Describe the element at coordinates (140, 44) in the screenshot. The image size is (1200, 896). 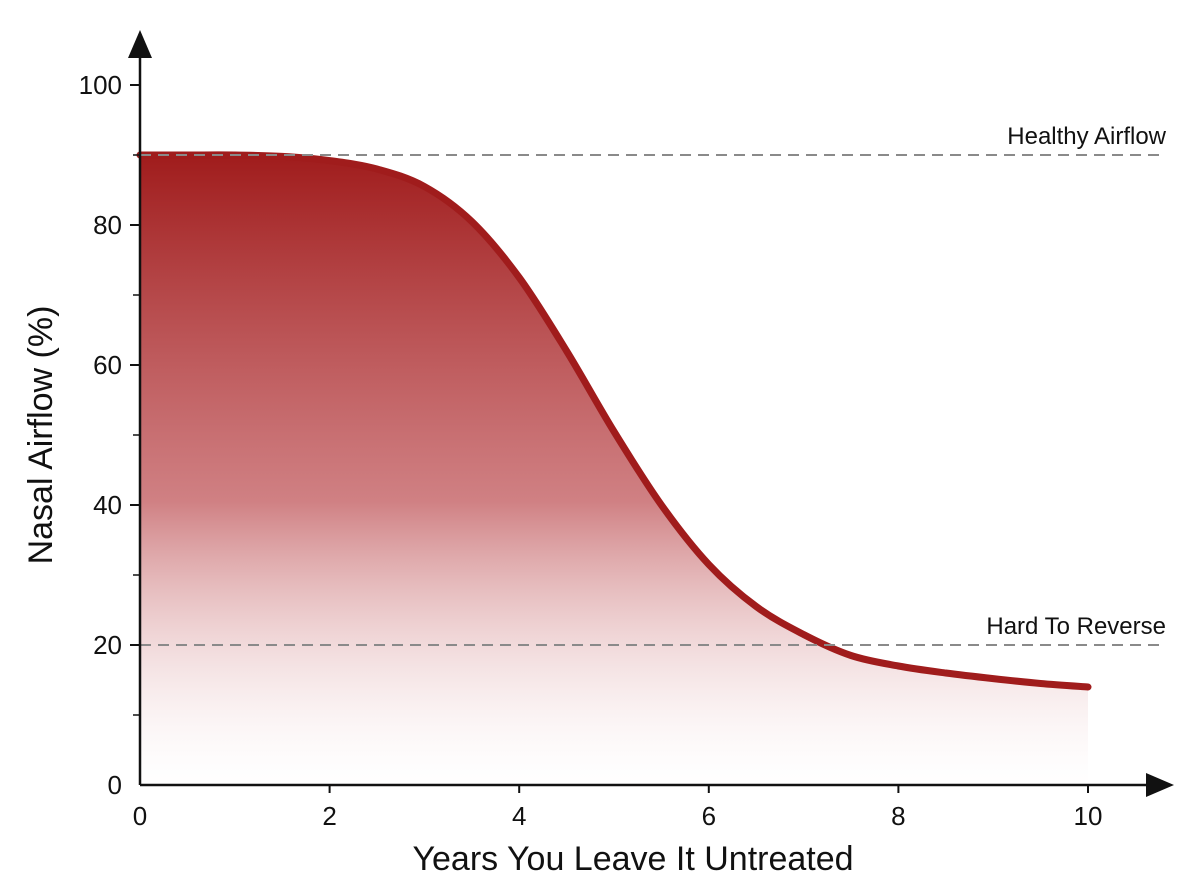
I see `y-axis-arrow` at that location.